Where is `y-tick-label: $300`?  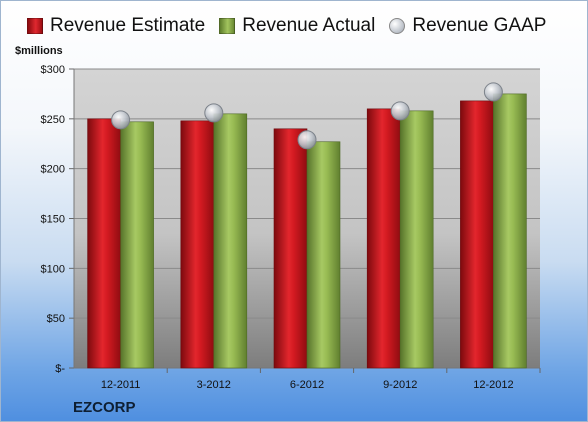 y-tick-label: $300 is located at coordinates (53, 70).